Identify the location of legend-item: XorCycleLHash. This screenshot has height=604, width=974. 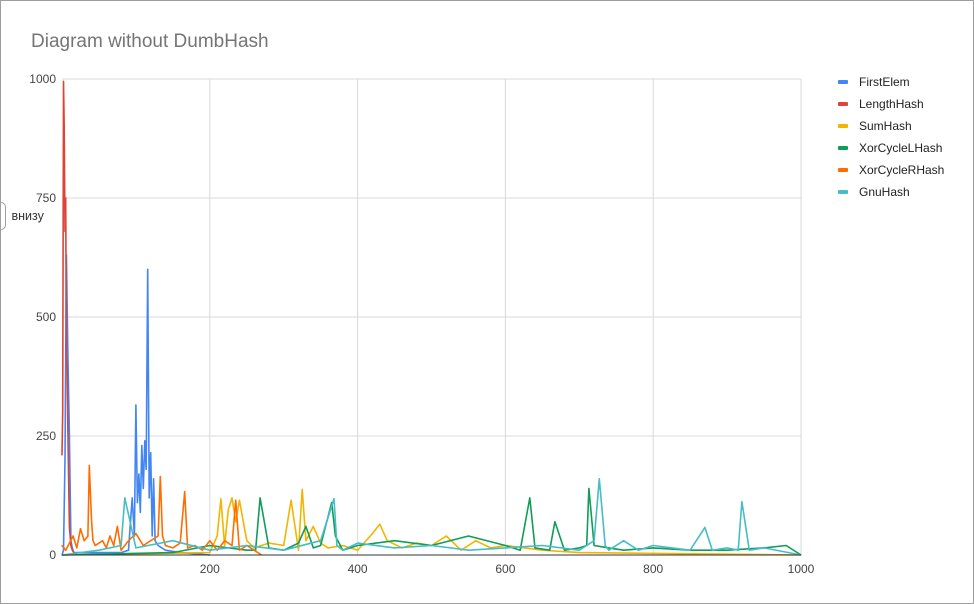
(891, 148).